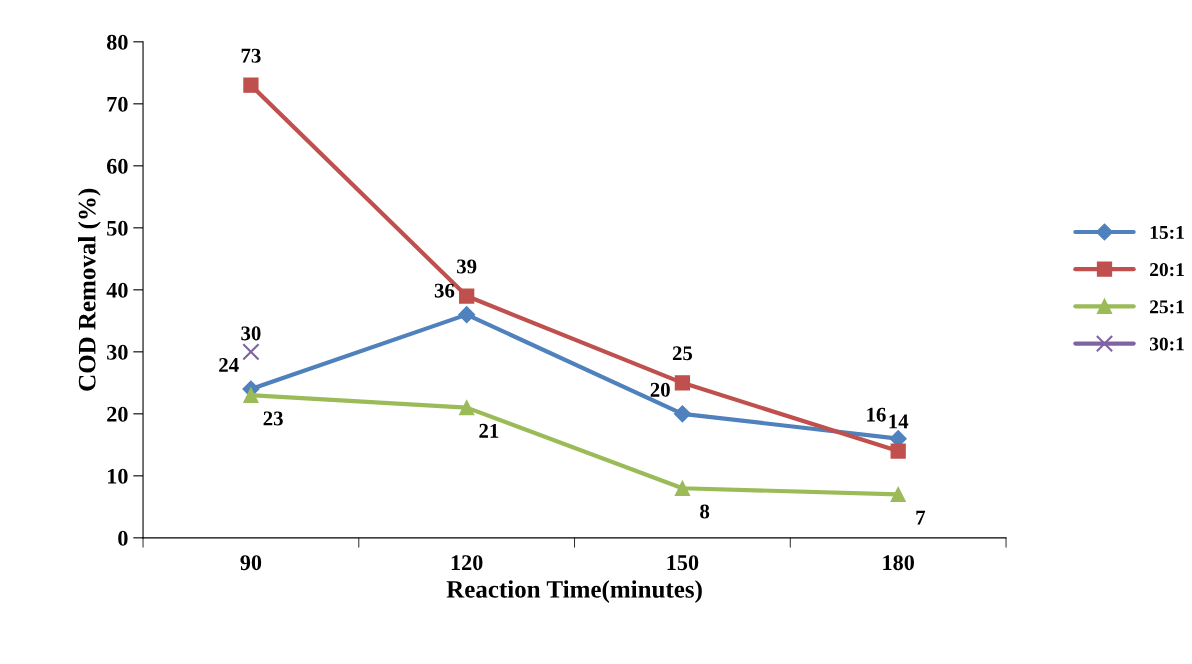 The height and width of the screenshot is (664, 1192). What do you see at coordinates (574, 591) in the screenshot?
I see `x-axis-title: Reaction Time(minutes)` at bounding box center [574, 591].